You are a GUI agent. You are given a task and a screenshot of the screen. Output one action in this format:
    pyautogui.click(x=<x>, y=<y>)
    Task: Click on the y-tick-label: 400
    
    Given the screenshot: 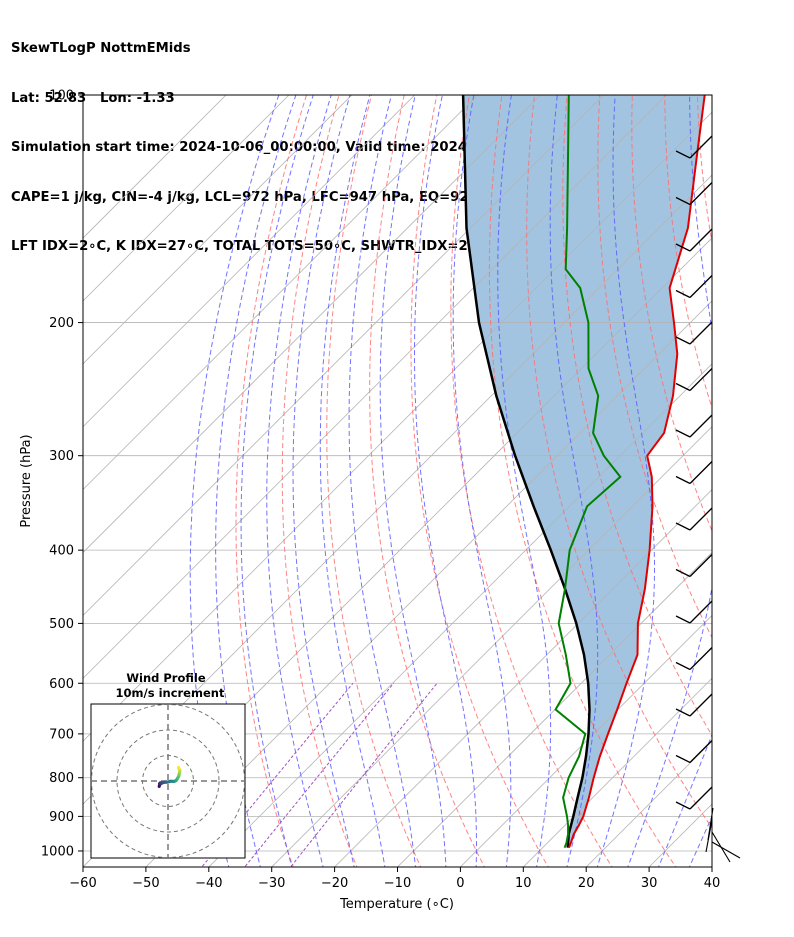 What is the action you would take?
    pyautogui.click(x=61, y=551)
    